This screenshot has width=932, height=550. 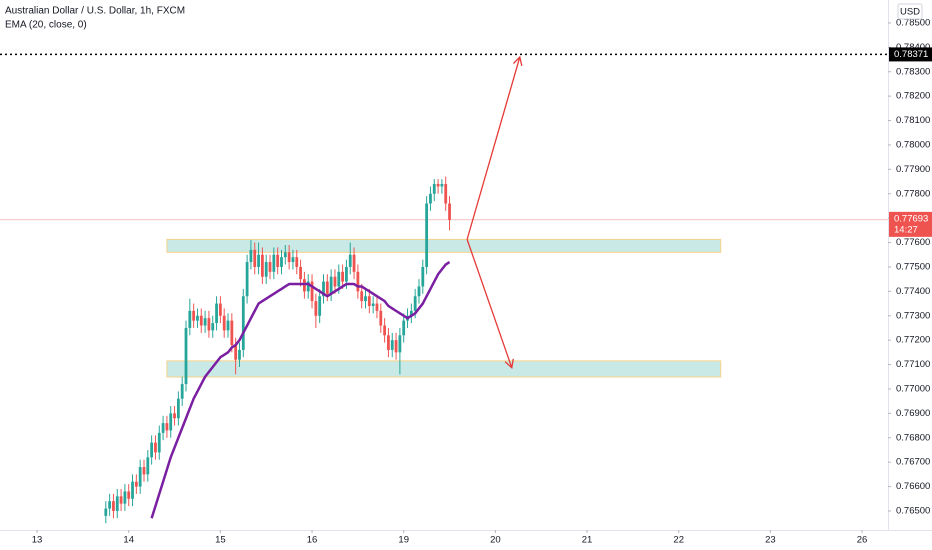 What do you see at coordinates (911, 218) in the screenshot?
I see `last-price-label: 0.77693` at bounding box center [911, 218].